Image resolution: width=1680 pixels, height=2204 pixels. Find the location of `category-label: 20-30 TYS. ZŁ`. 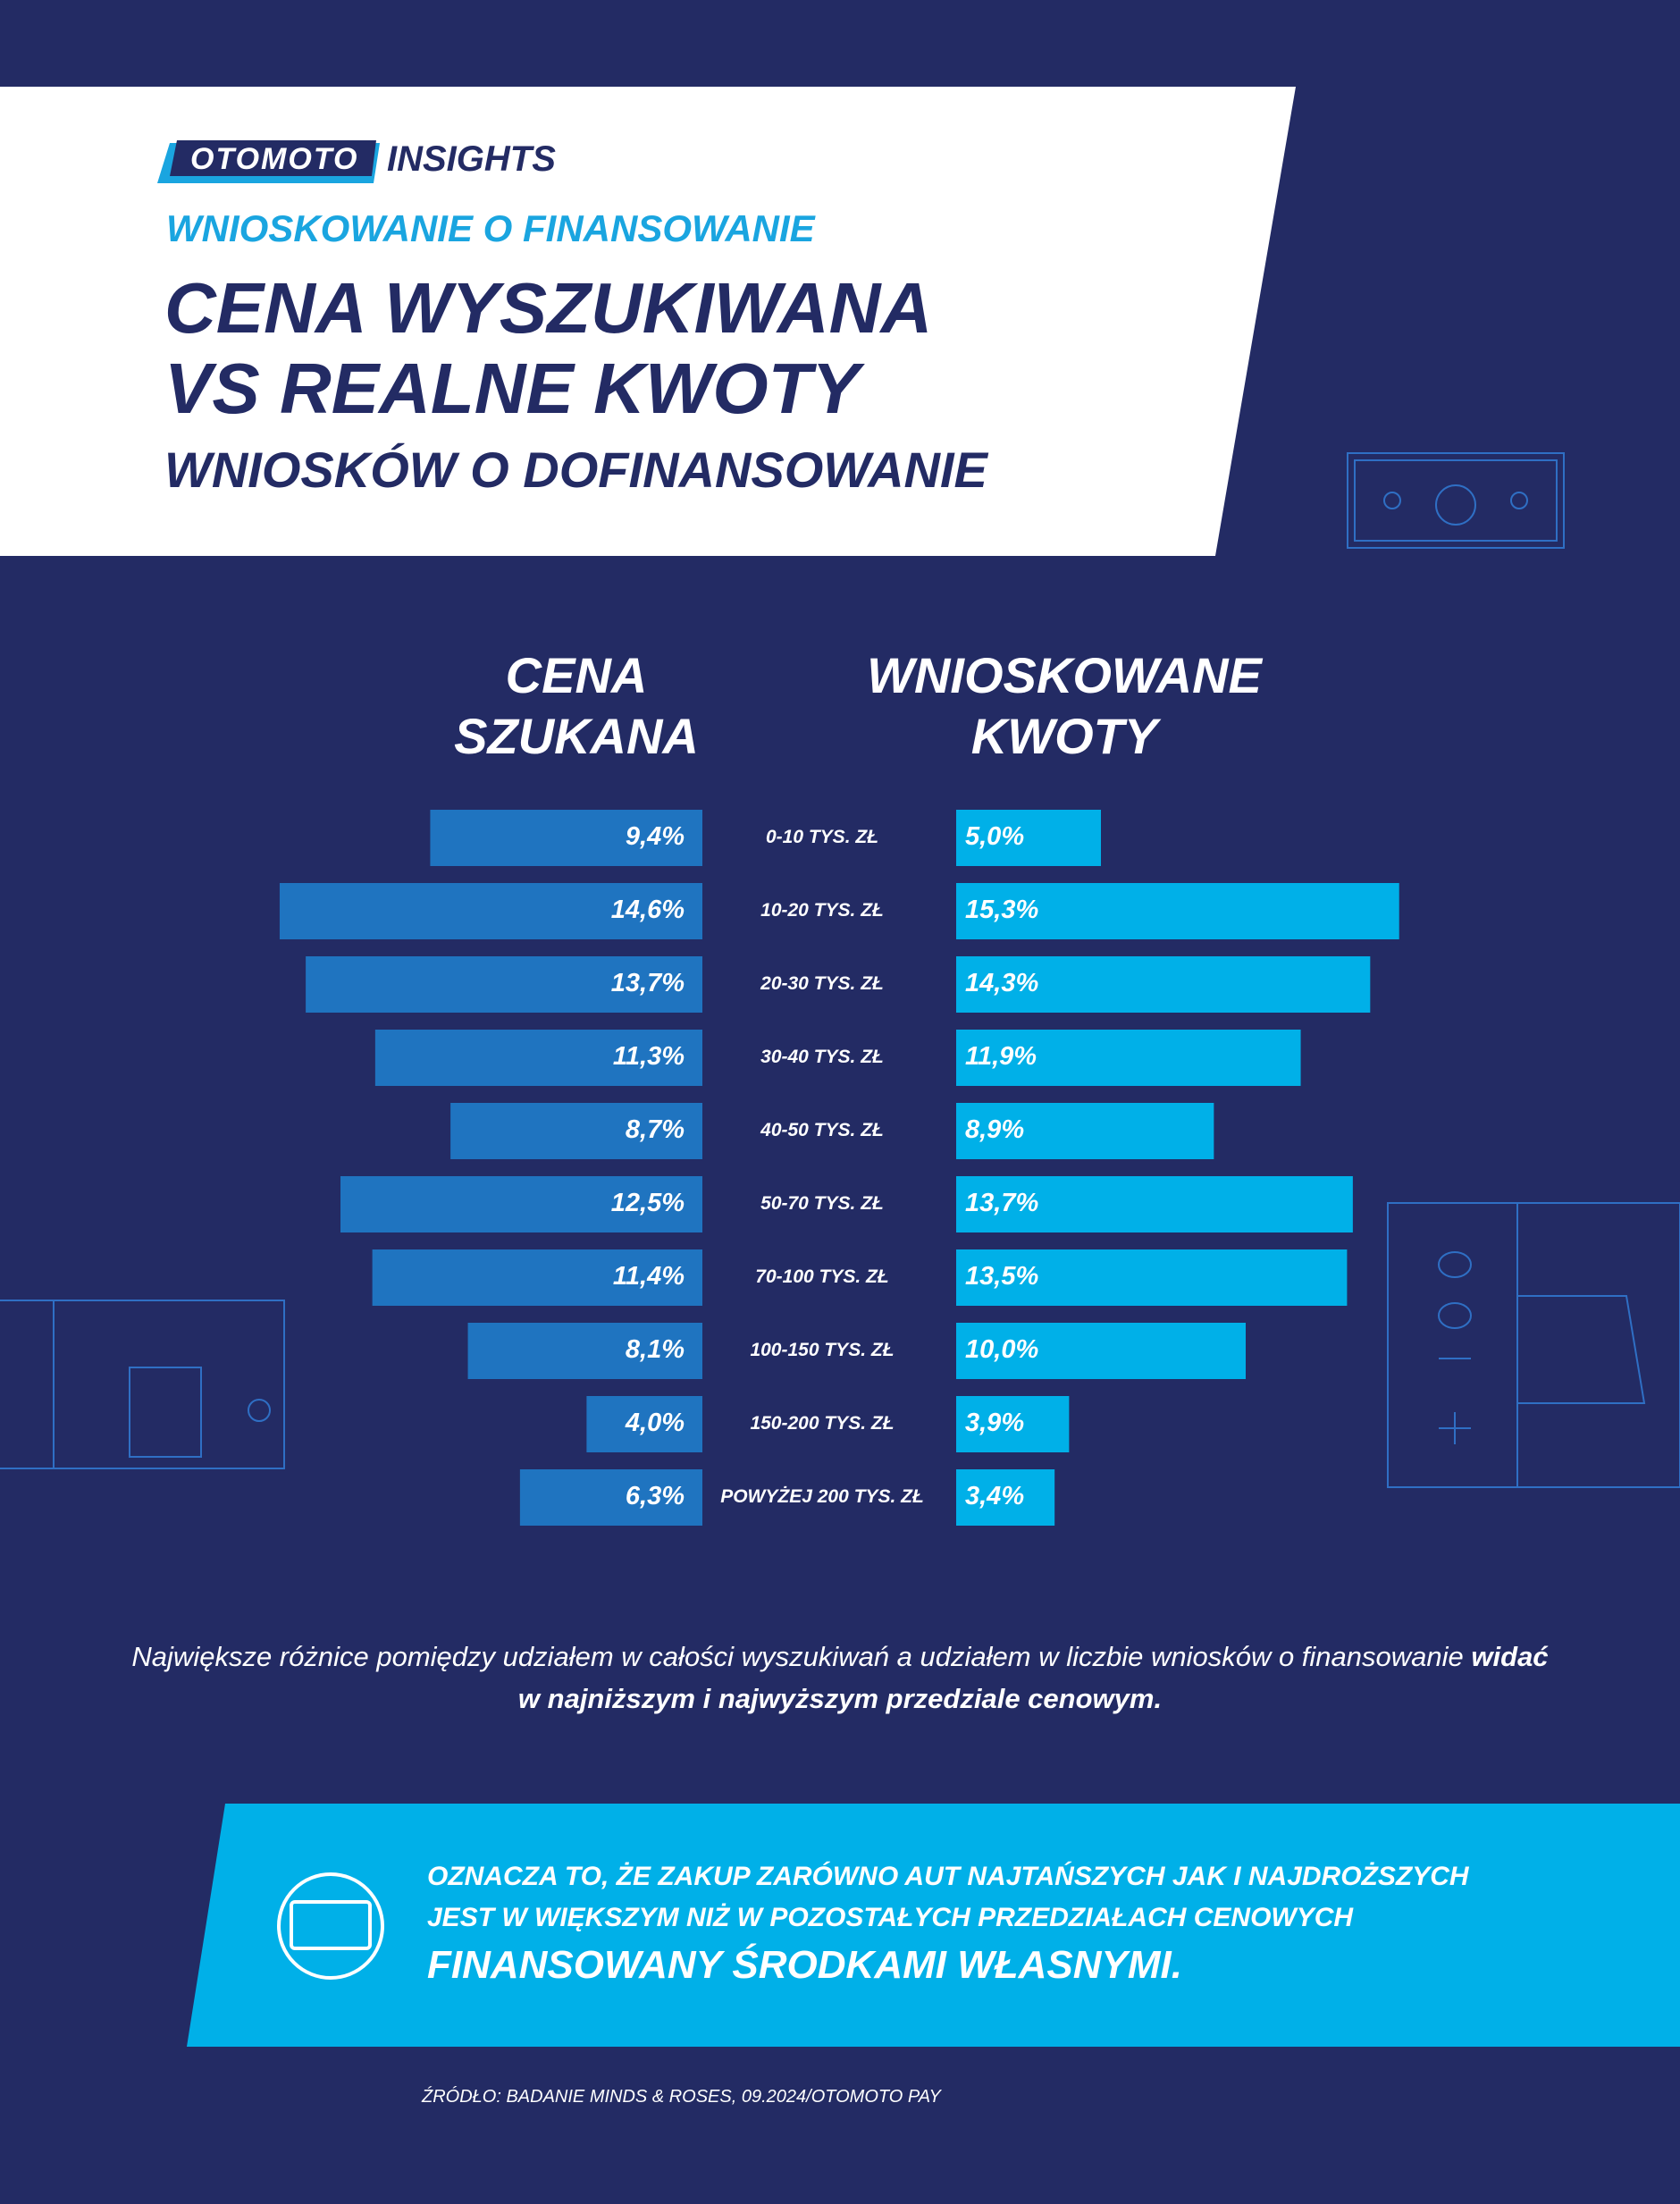

category-label: 20-30 TYS. ZŁ is located at coordinates (822, 983).